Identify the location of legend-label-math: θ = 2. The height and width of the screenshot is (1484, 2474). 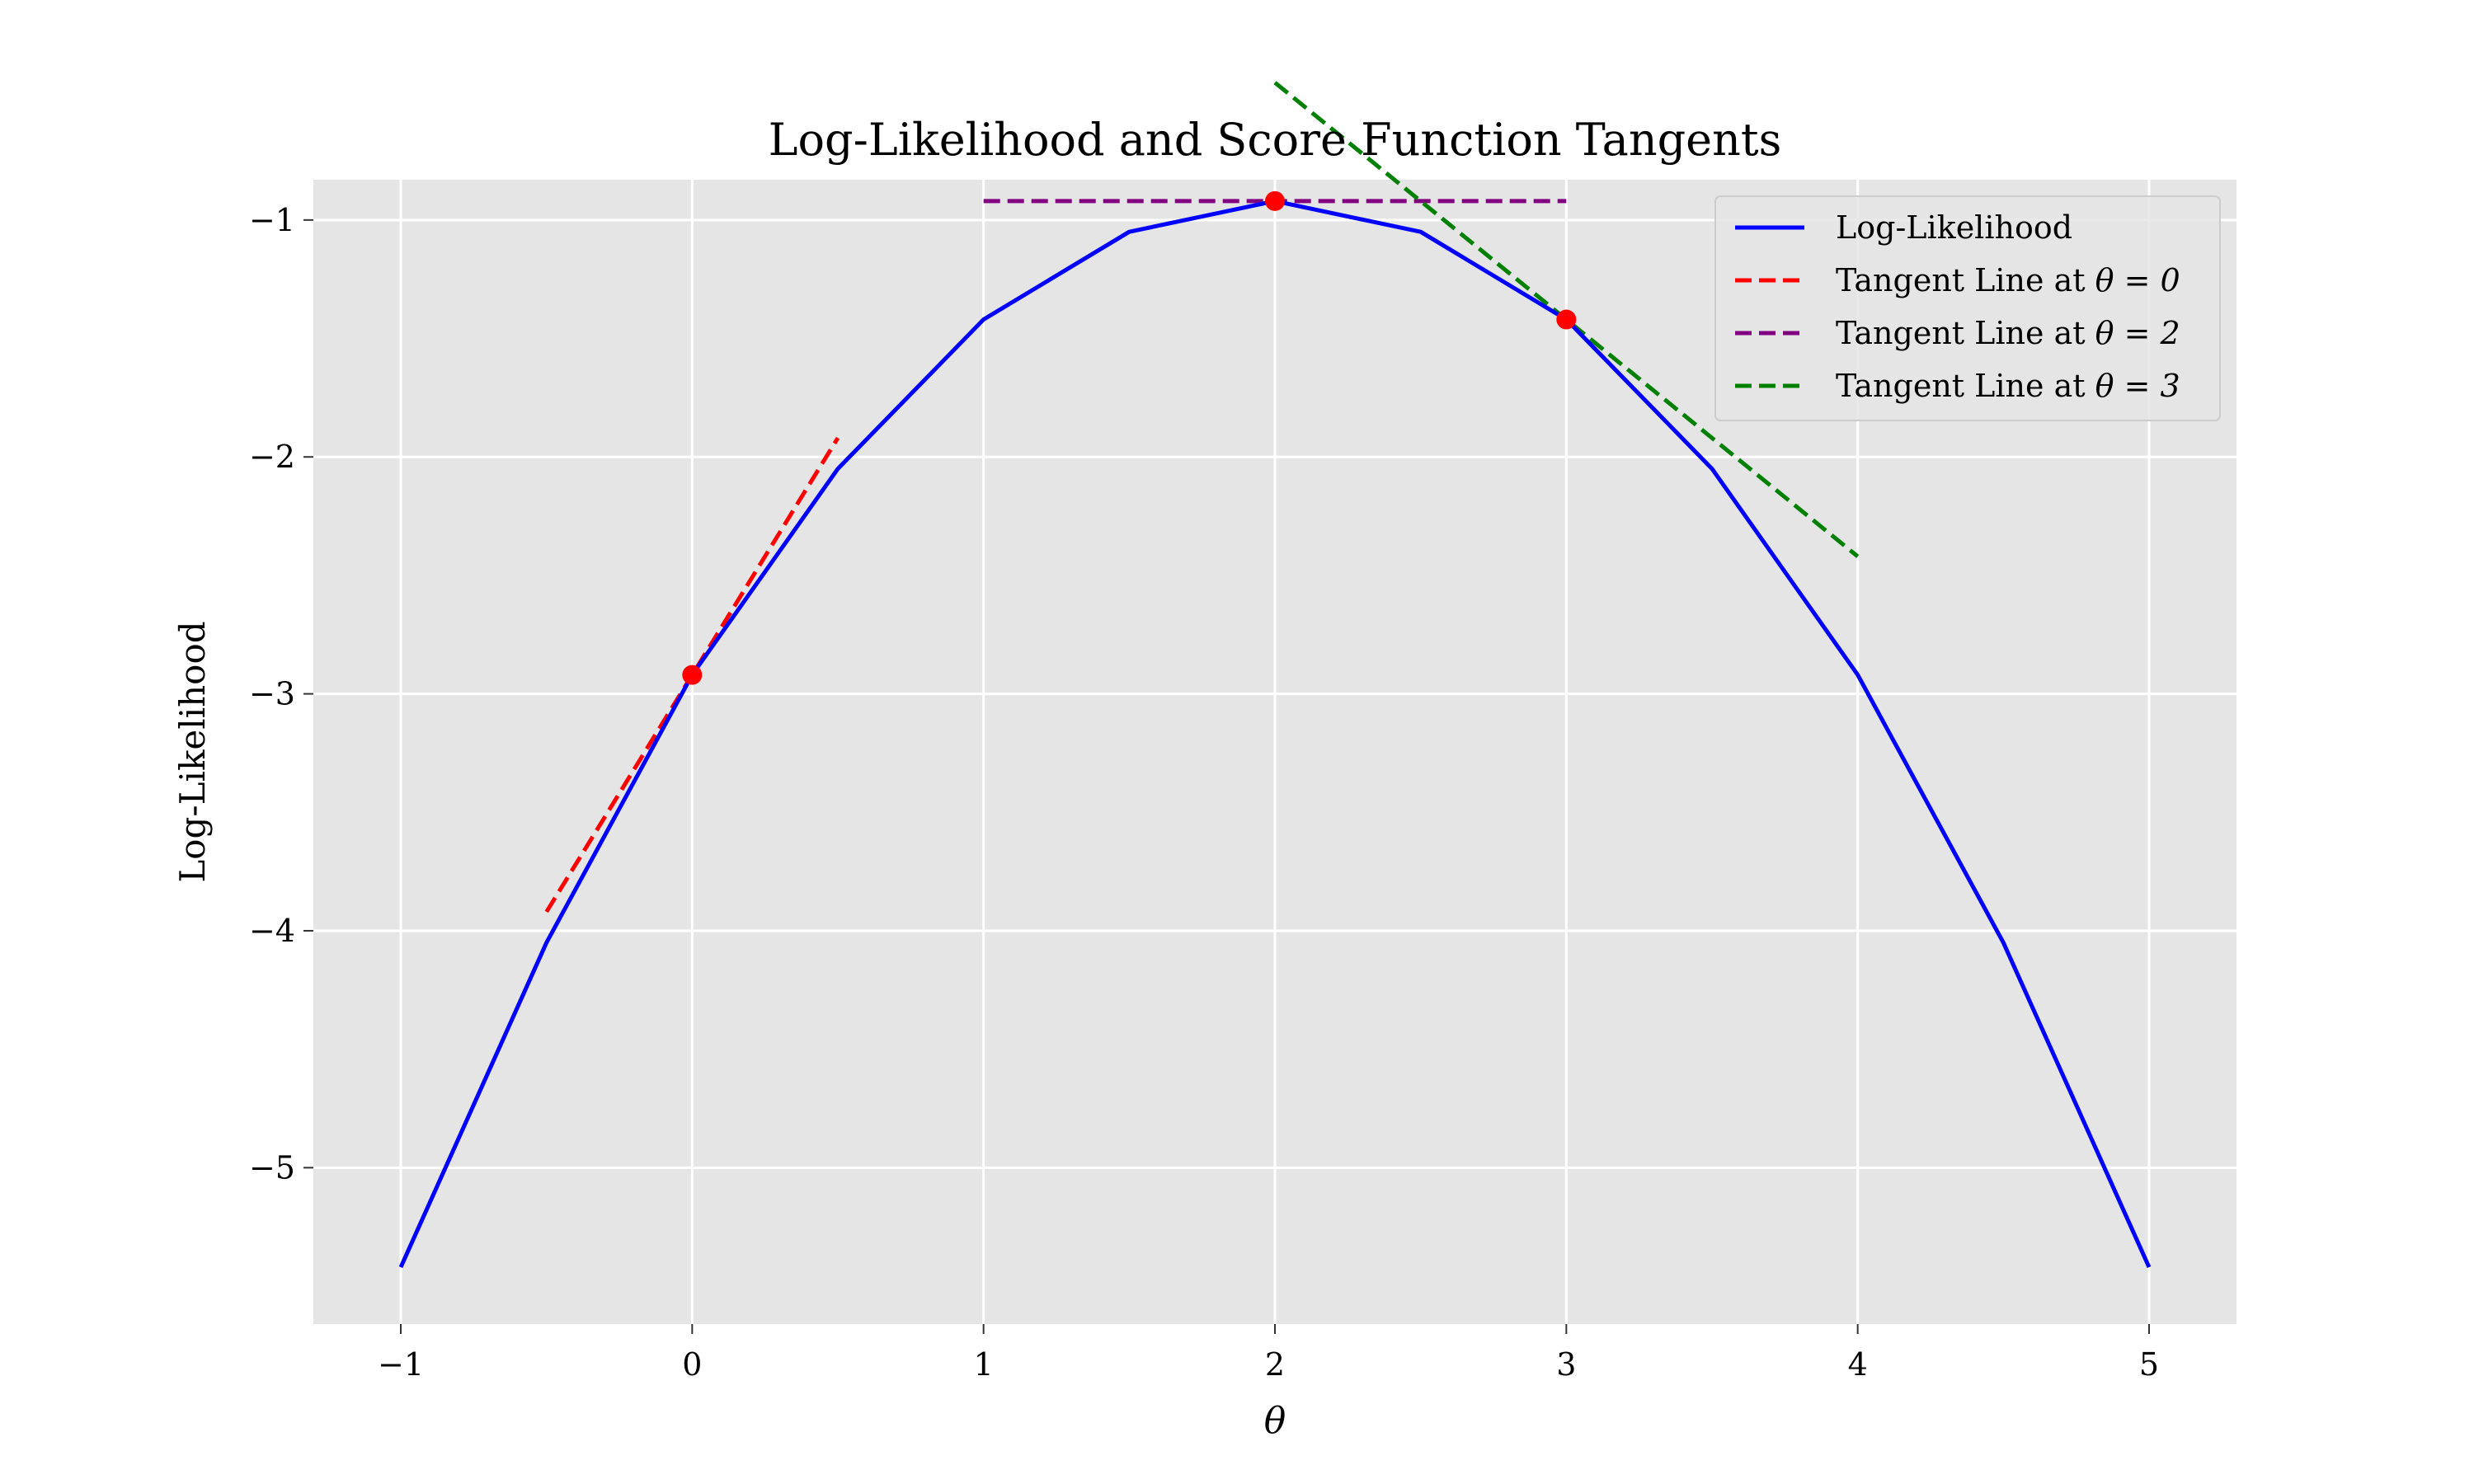
(2137, 333).